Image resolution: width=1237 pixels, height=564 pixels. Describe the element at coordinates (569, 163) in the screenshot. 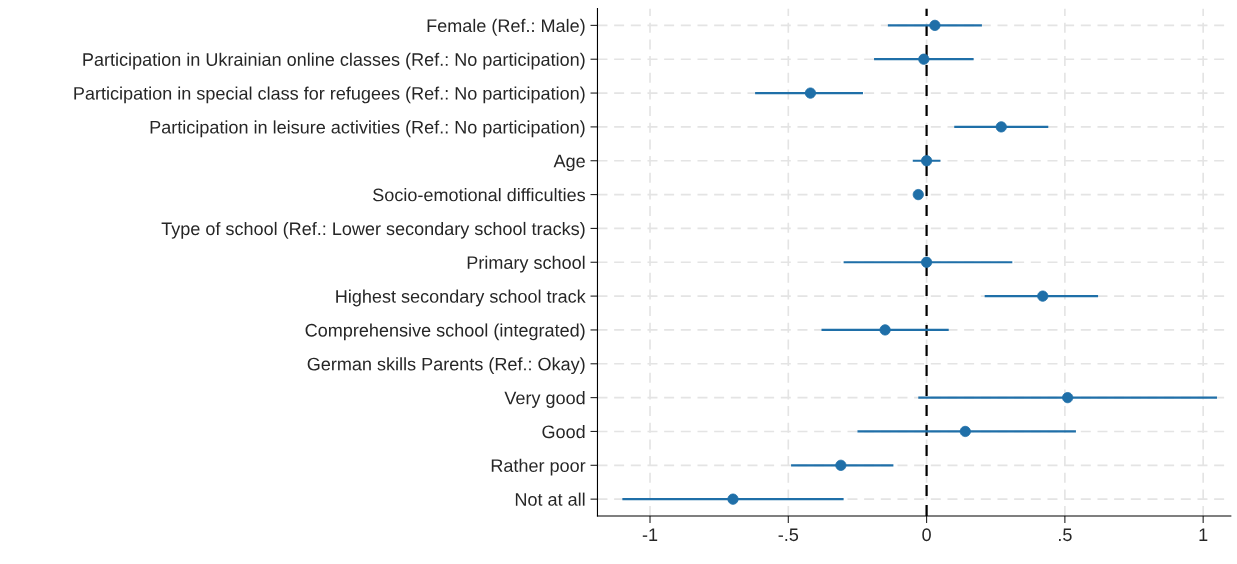

I see `y-tick-label: Age` at that location.